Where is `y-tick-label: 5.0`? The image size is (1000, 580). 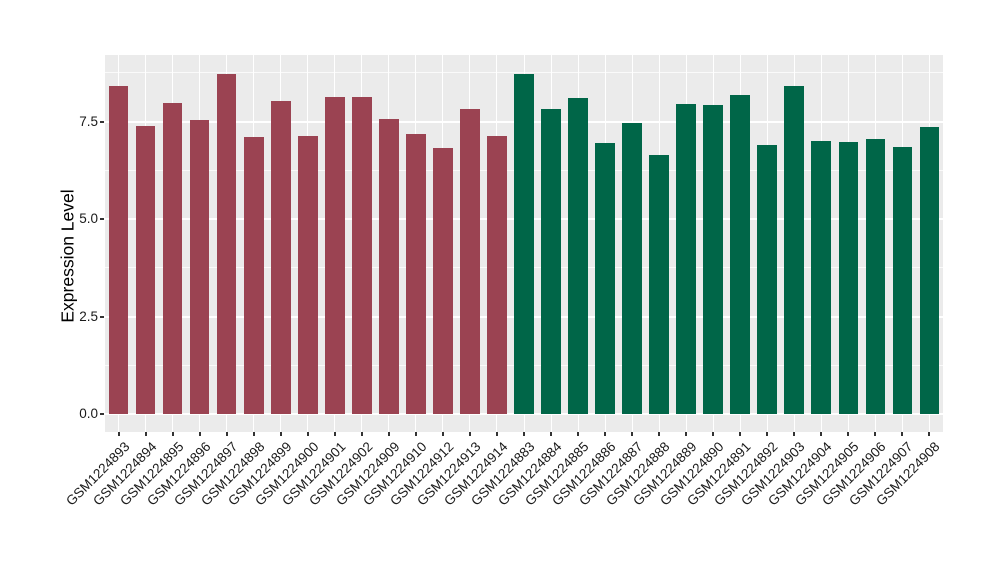
y-tick-label: 5.0 is located at coordinates (88, 218).